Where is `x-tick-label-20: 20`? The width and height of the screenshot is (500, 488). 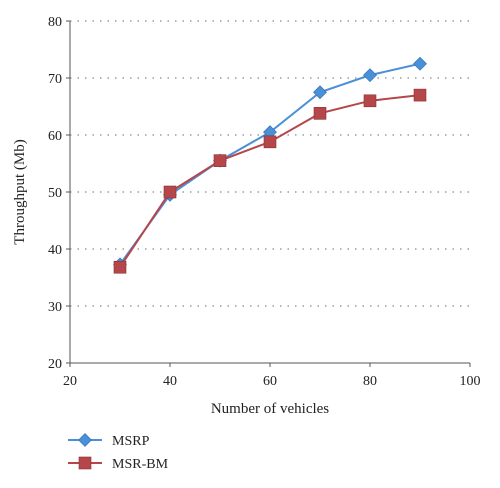 x-tick-label-20: 20 is located at coordinates (70, 381).